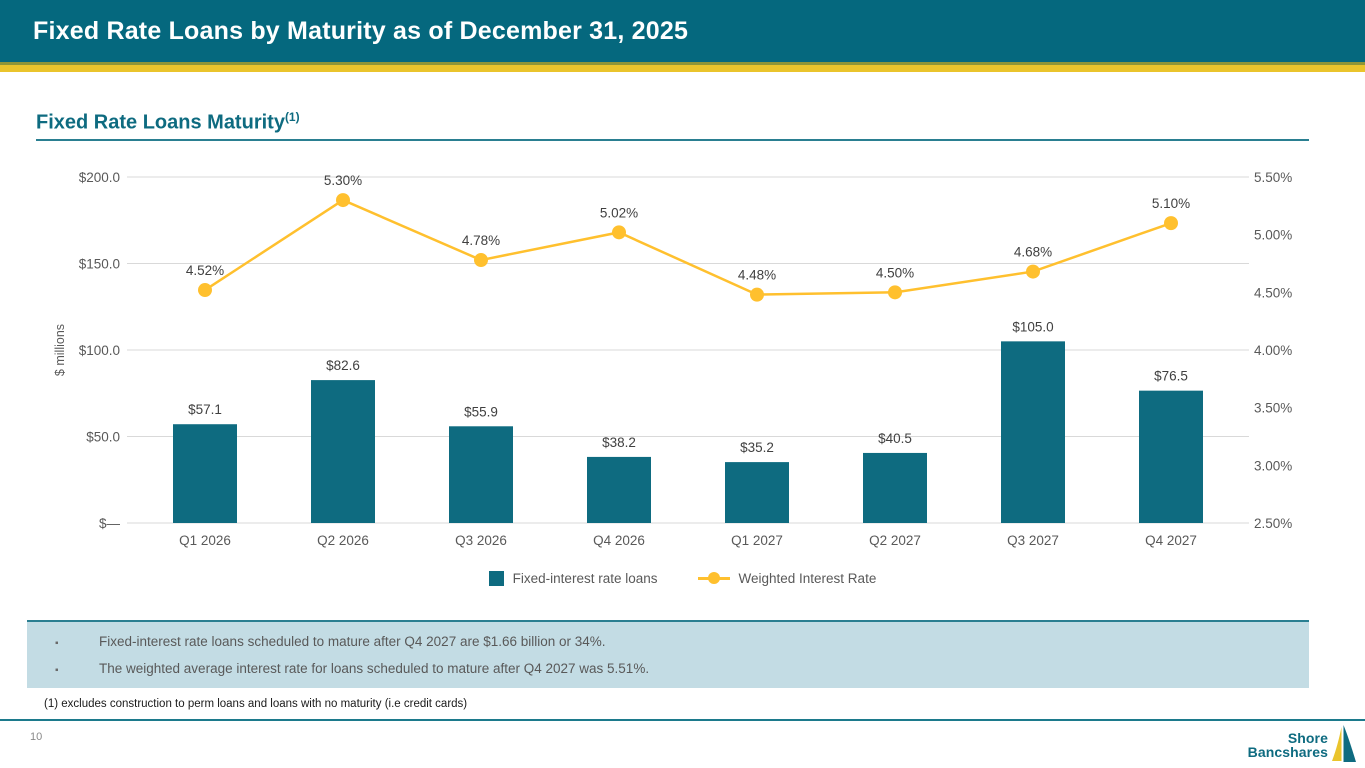 The height and width of the screenshot is (768, 1365). I want to click on rate-value-label: 4.48%, so click(757, 275).